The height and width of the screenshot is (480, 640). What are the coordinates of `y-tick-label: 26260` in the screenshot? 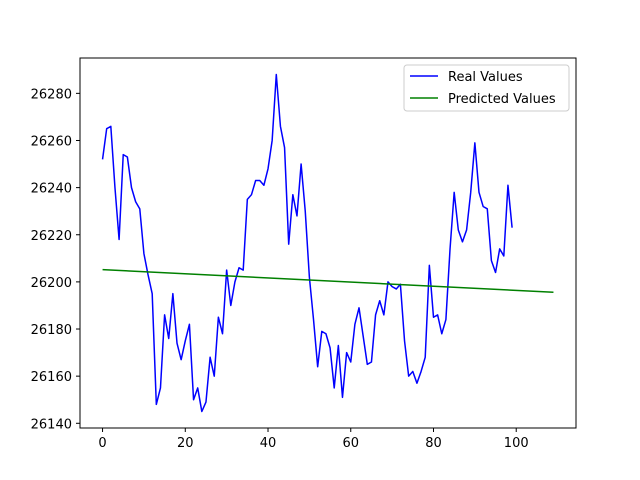 It's located at (51, 141).